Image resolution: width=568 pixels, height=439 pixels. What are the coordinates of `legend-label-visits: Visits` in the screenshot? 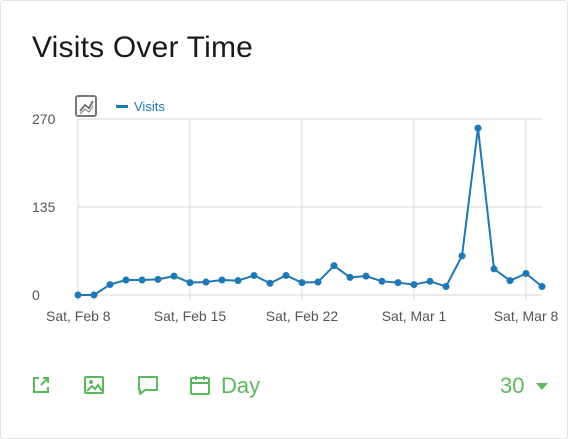 It's located at (149, 106).